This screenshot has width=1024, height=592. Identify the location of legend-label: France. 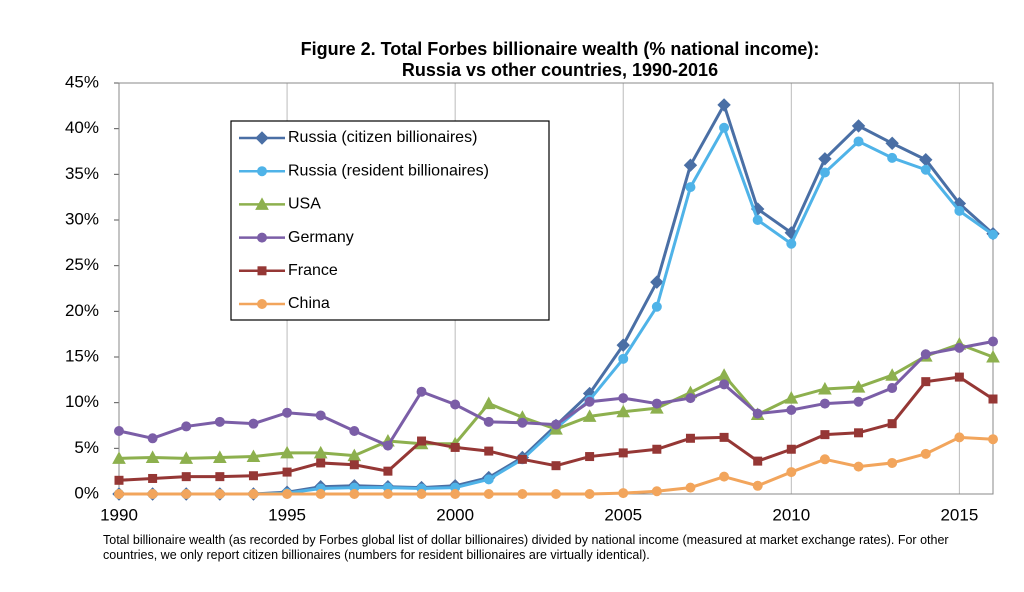
(313, 270).